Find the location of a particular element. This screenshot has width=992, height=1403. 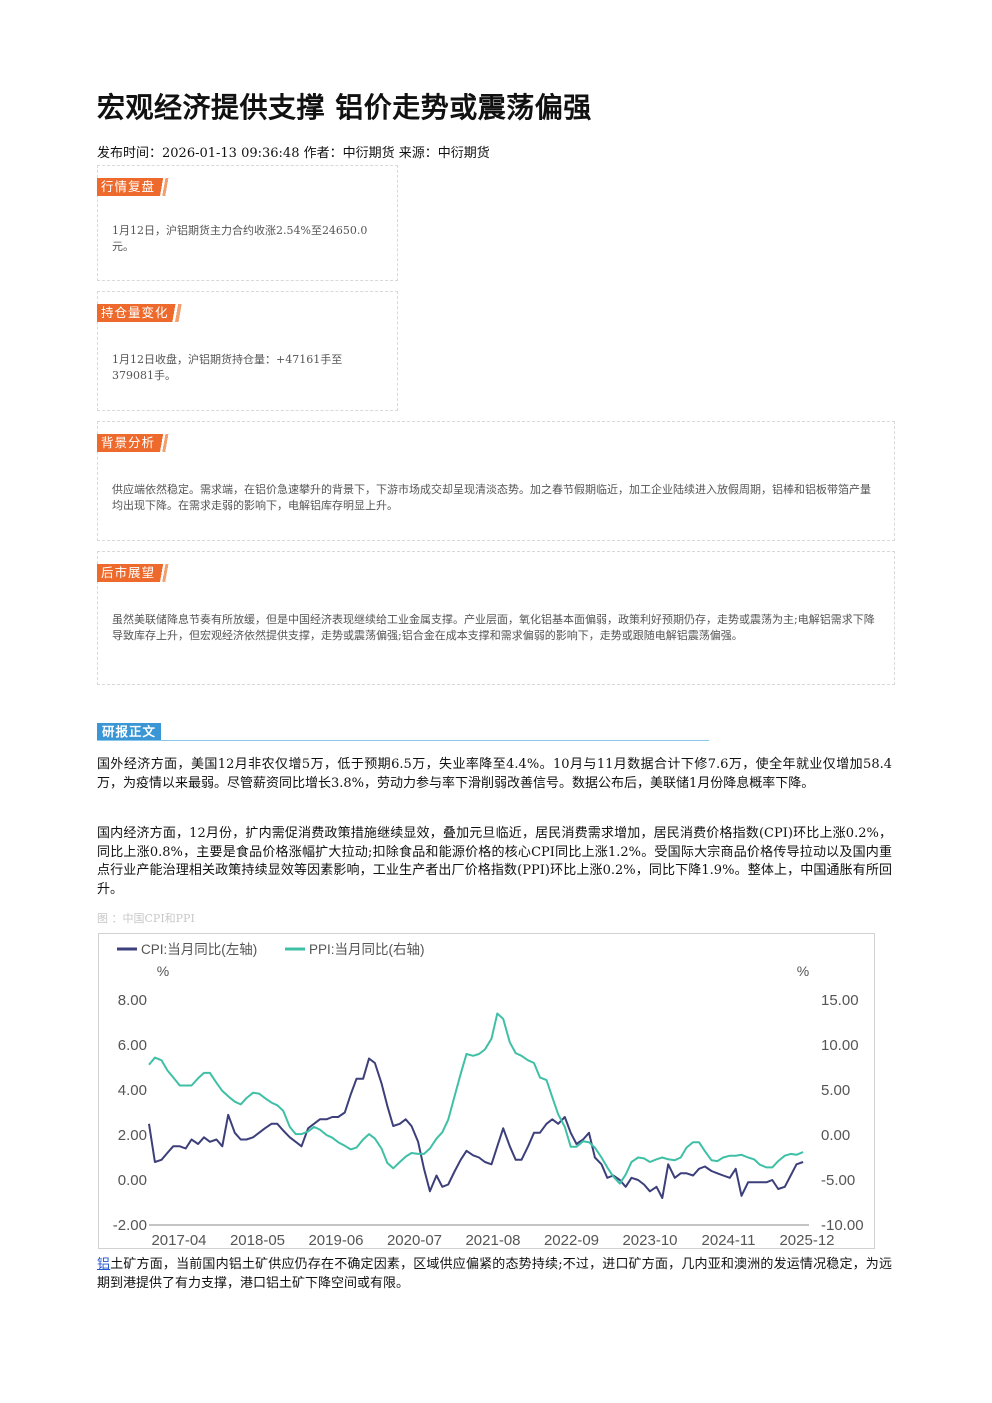

x-tick-label: 2021-08 is located at coordinates (492, 1240).